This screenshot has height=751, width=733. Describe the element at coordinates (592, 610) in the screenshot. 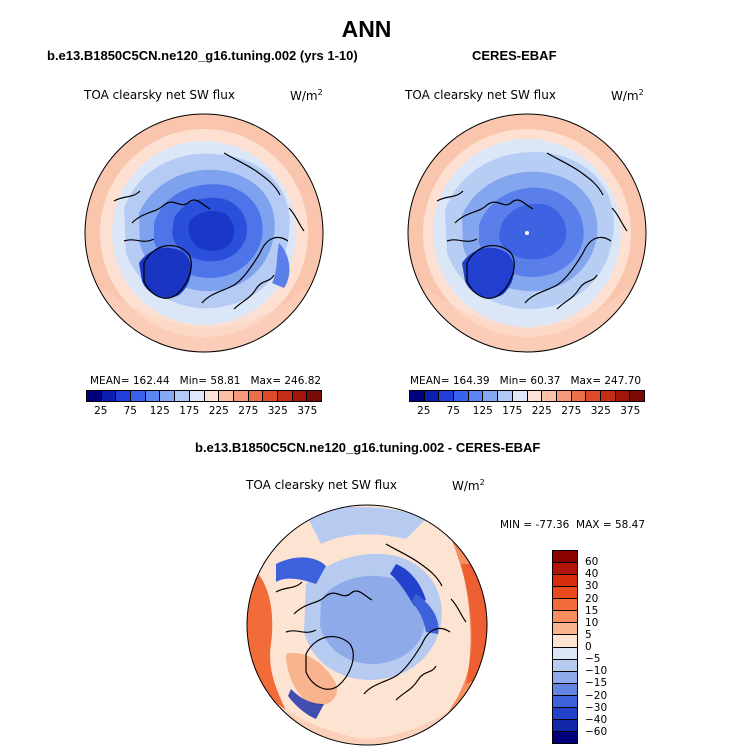

I see `diff-colorbar-tick-label: 15` at that location.